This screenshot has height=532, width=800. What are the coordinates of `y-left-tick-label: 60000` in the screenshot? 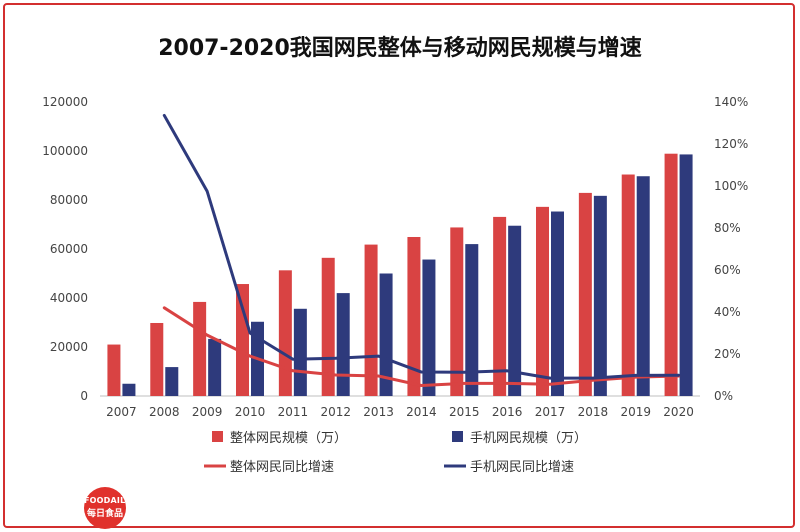 It's located at (69, 249).